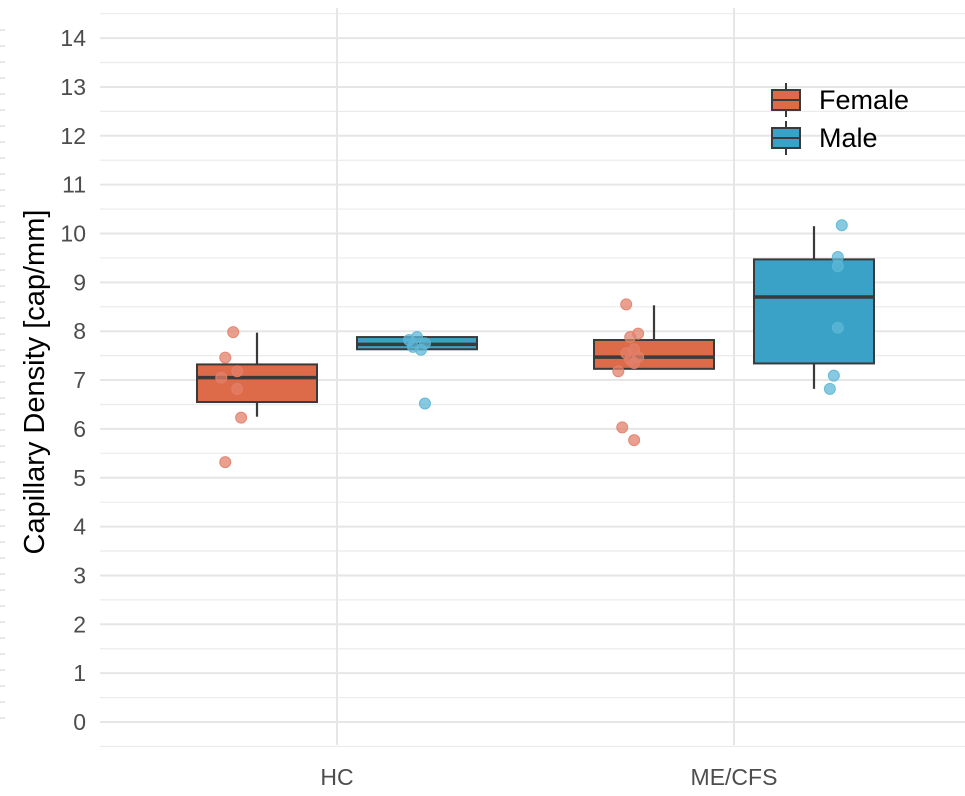 Image resolution: width=965 pixels, height=796 pixels. I want to click on box-male, so click(814, 311).